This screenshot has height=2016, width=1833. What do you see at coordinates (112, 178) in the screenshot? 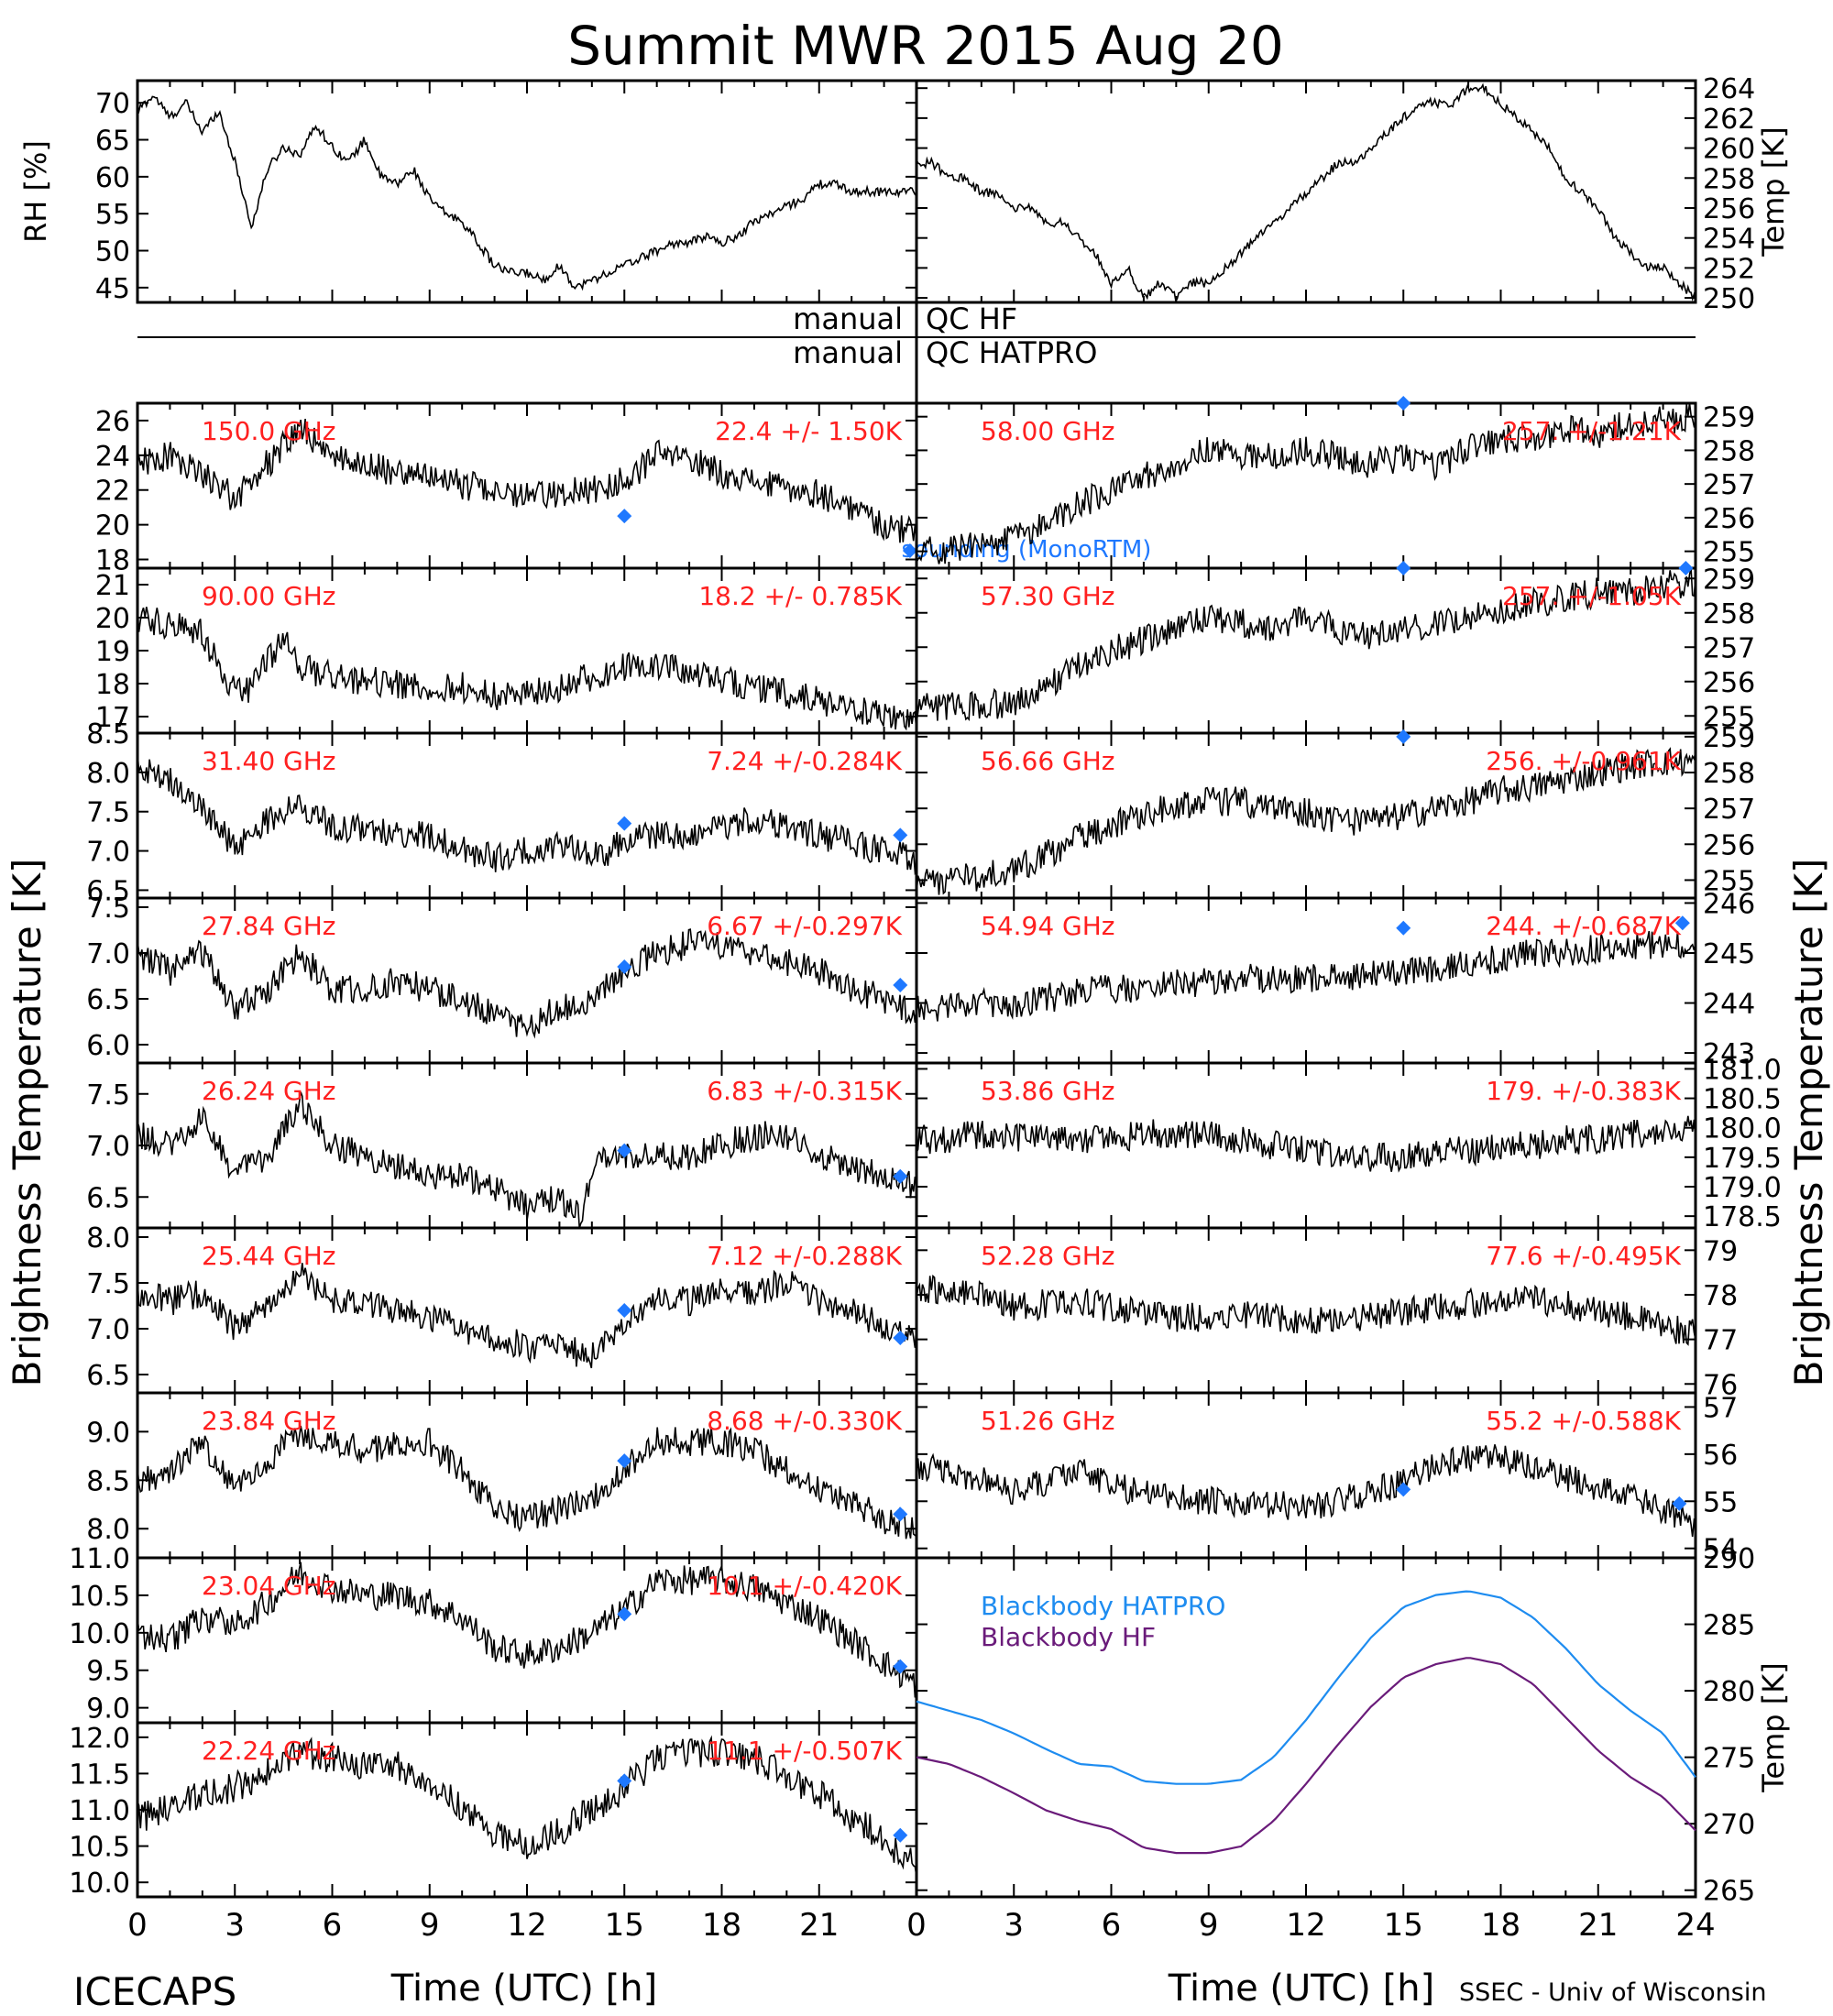
I see `y-tick-label: 60` at bounding box center [112, 178].